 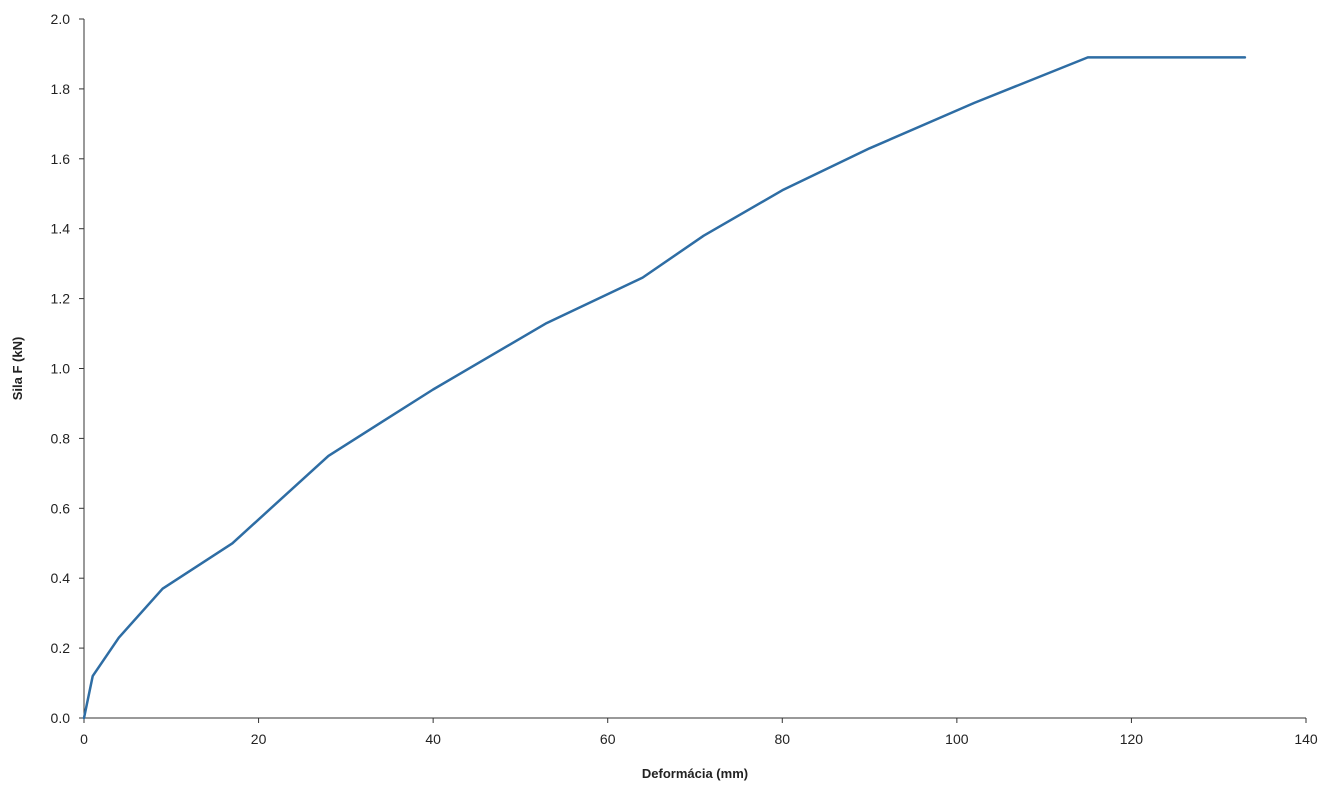 I want to click on x-tick-label: 80, so click(x=782, y=739).